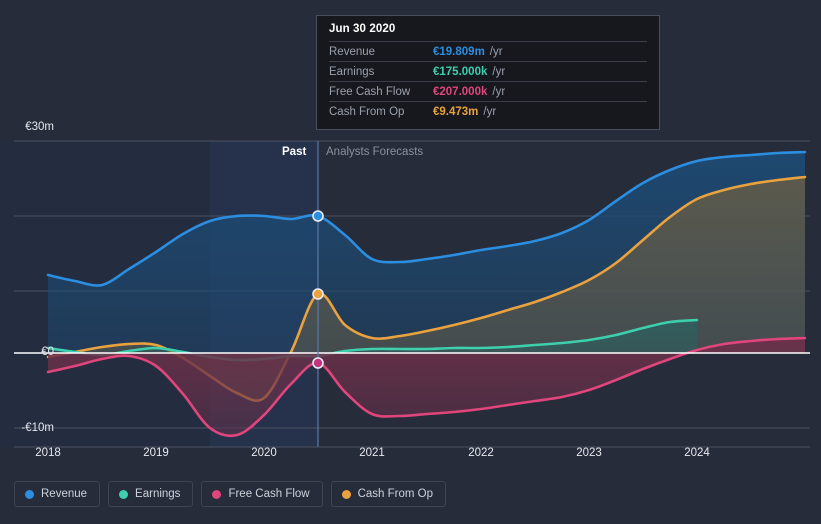 This screenshot has width=821, height=524. What do you see at coordinates (264, 453) in the screenshot?
I see `x-axis-tick: 2020` at bounding box center [264, 453].